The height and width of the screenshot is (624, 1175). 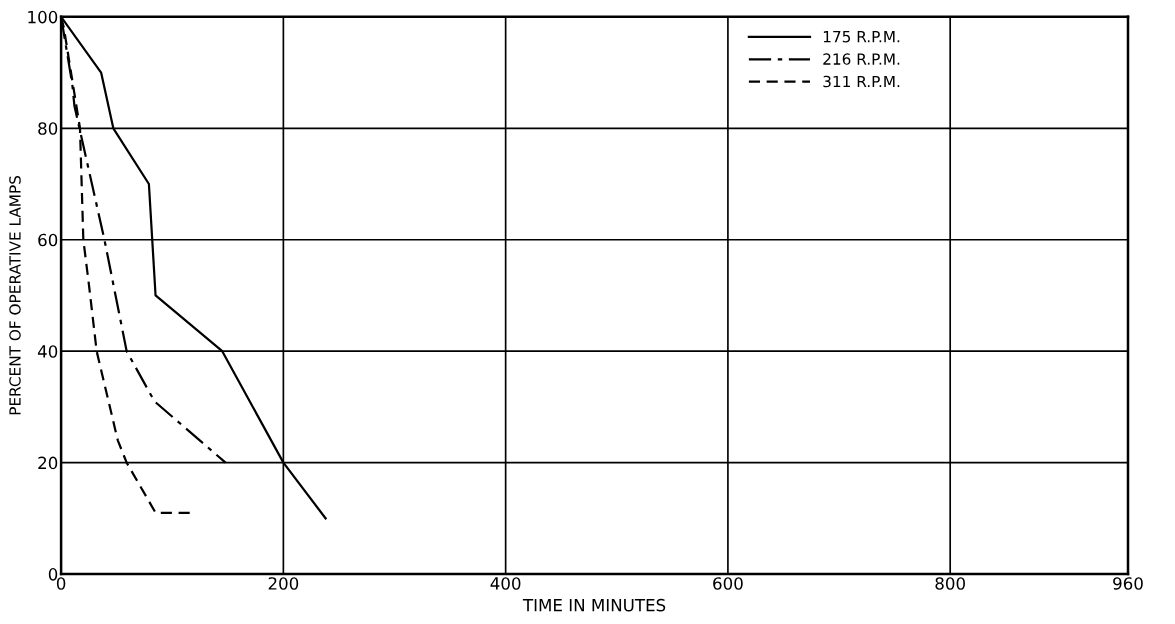 What do you see at coordinates (48, 128) in the screenshot?
I see `y-tick-label: 80` at bounding box center [48, 128].